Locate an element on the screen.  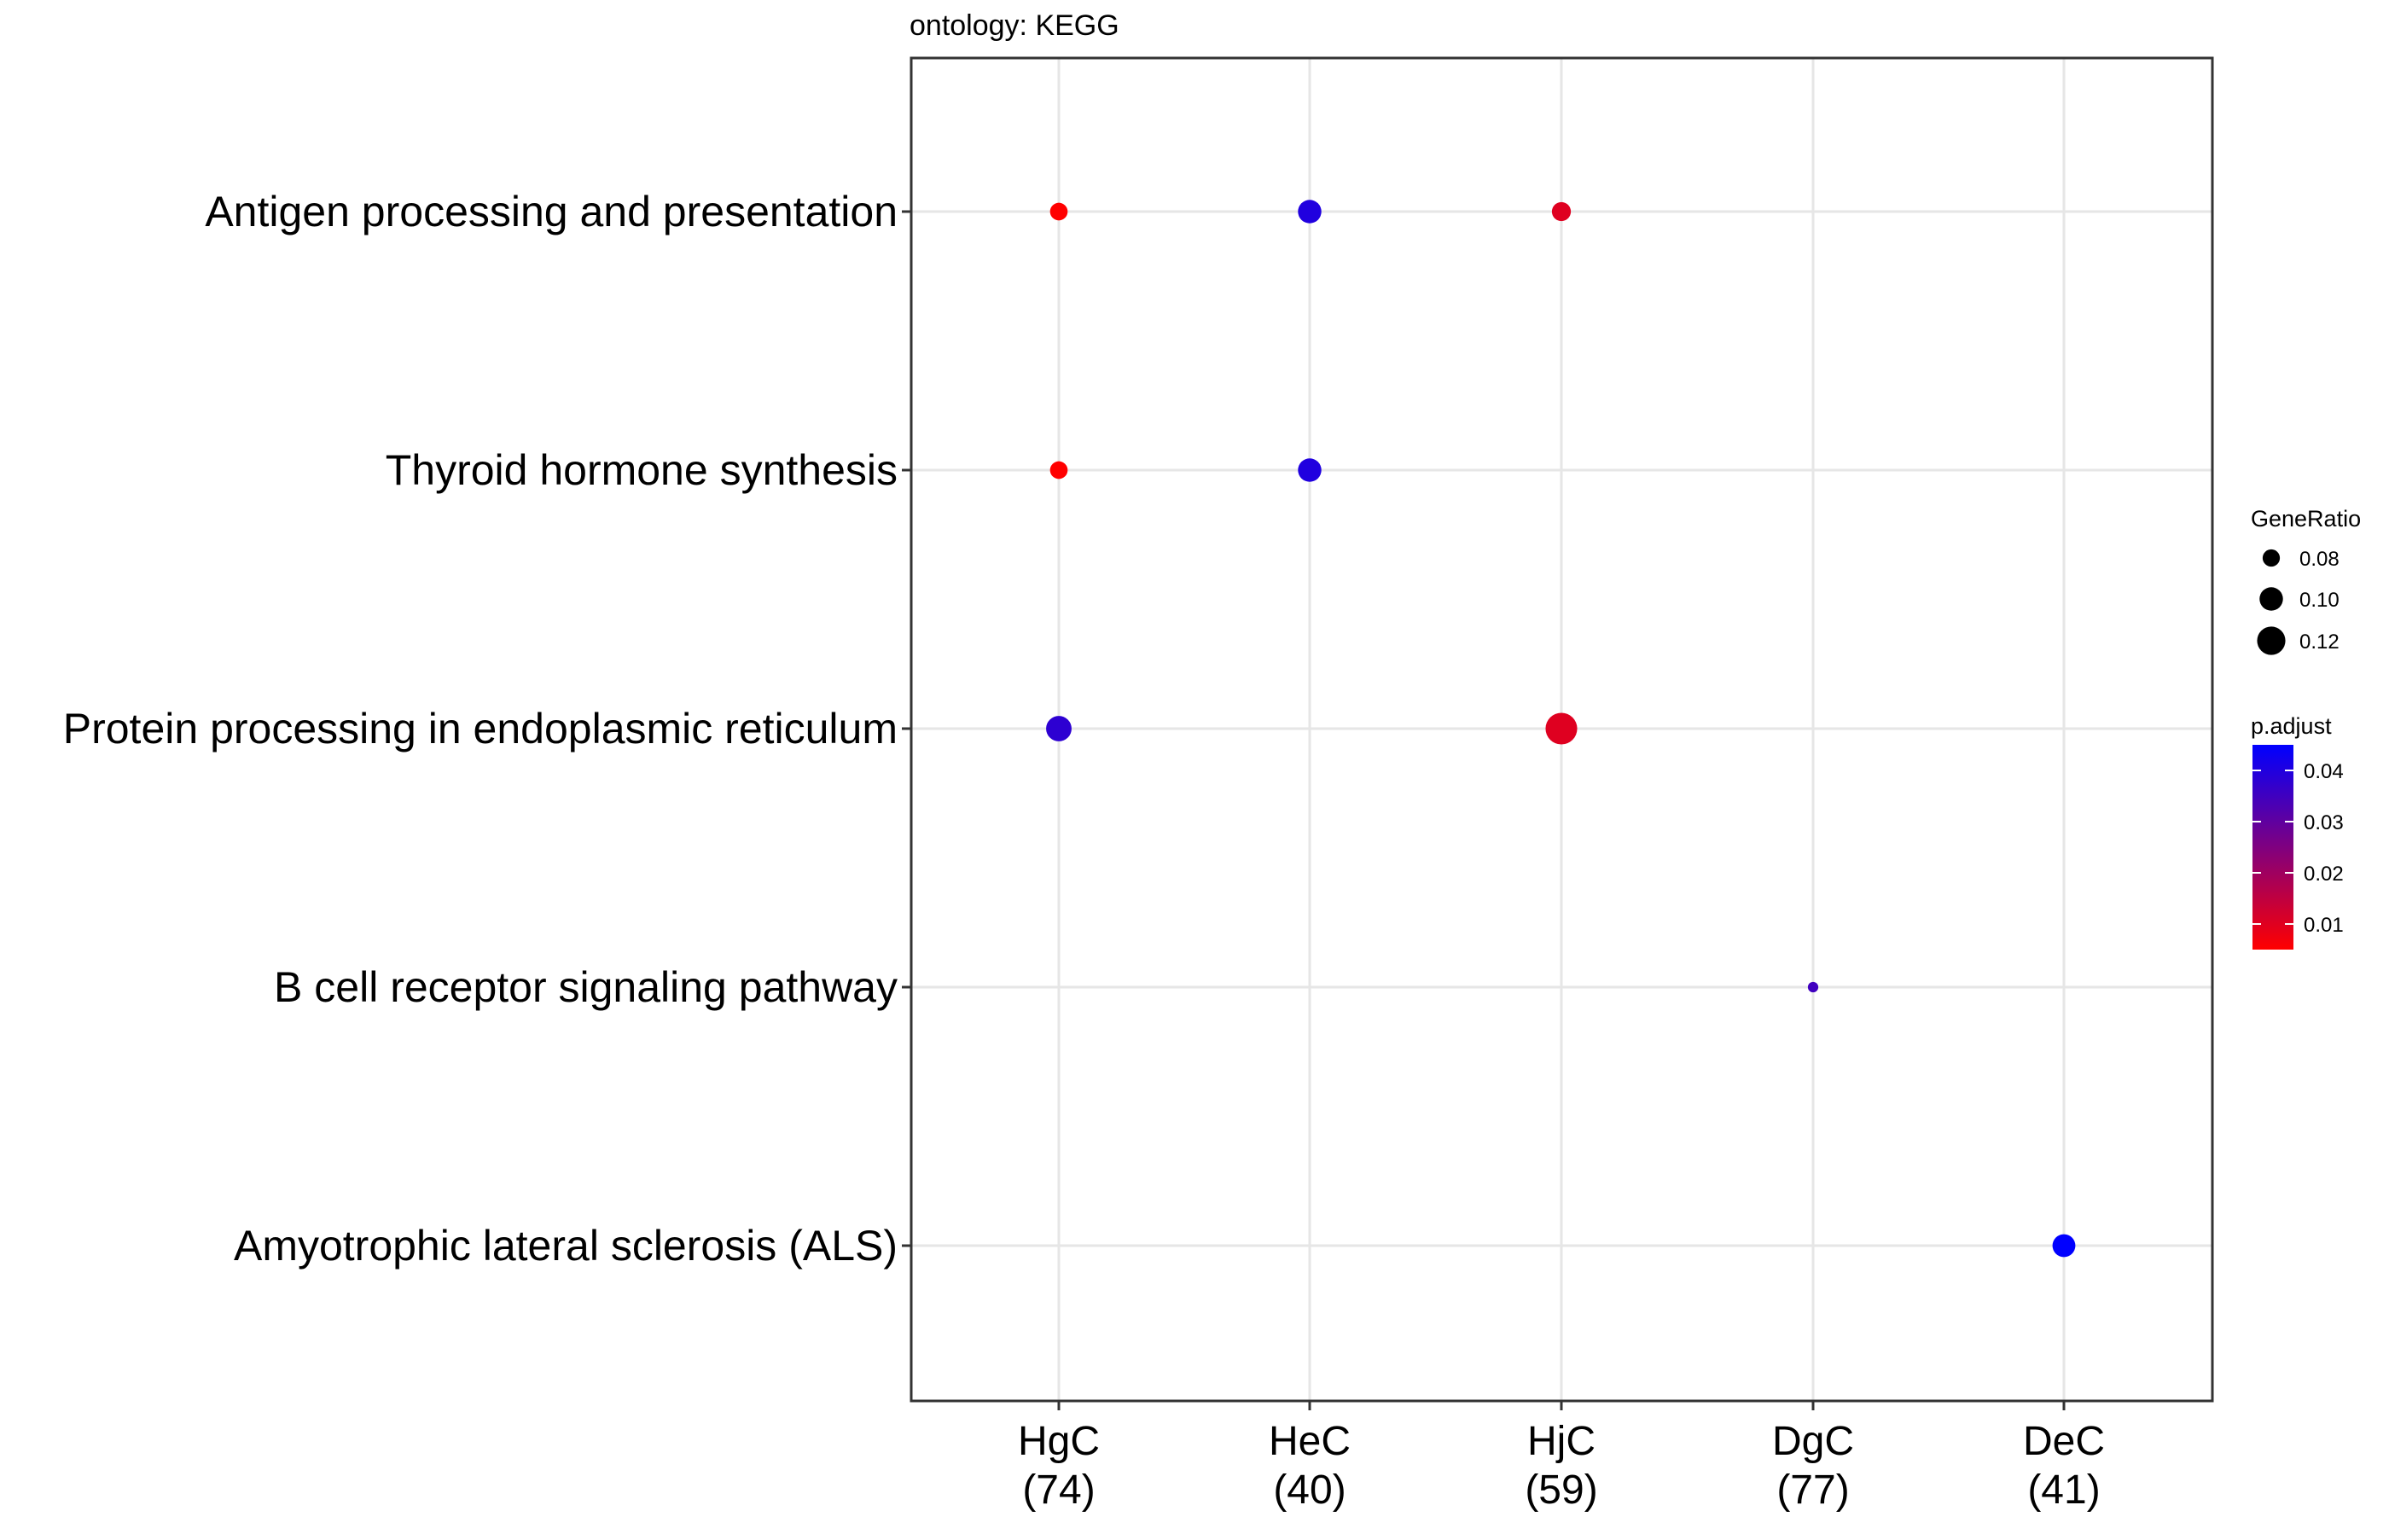
x-tick-label: DgC is located at coordinates (1813, 1441).